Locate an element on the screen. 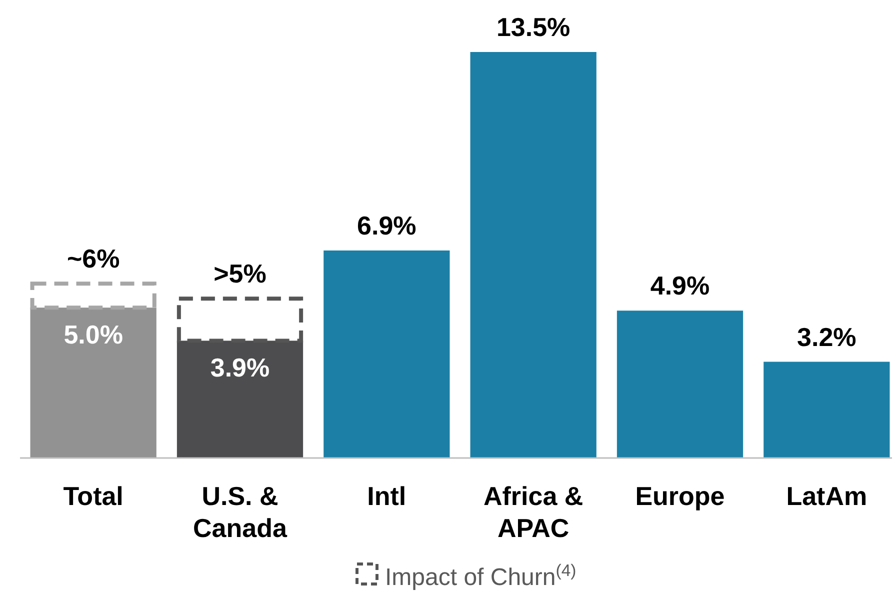  x-tick-label: LatAm is located at coordinates (827, 496).